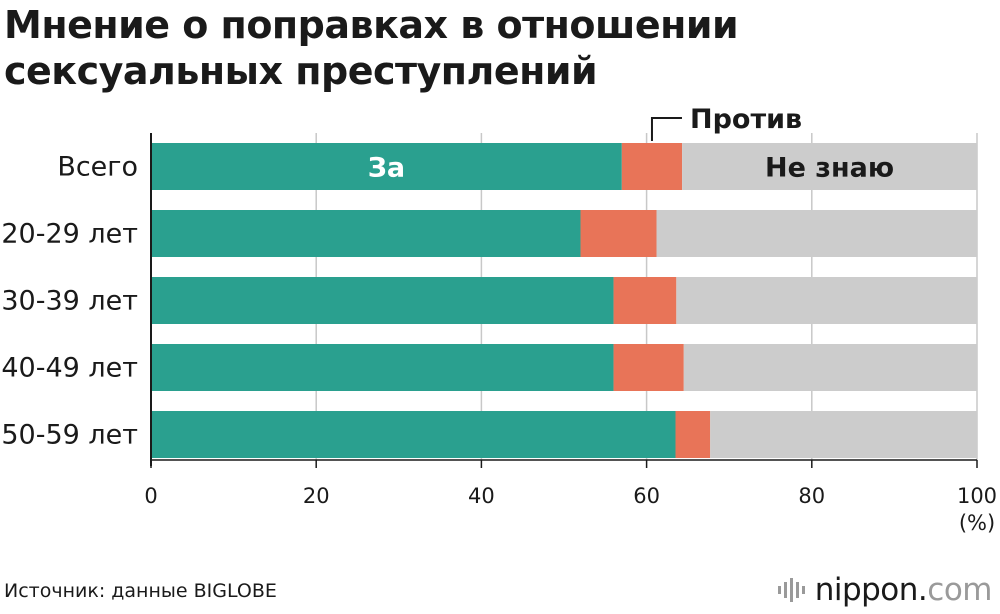 Image resolution: width=1000 pixels, height=614 pixels. Describe the element at coordinates (316, 496) in the screenshot. I see `x-tick-label: 20` at that location.